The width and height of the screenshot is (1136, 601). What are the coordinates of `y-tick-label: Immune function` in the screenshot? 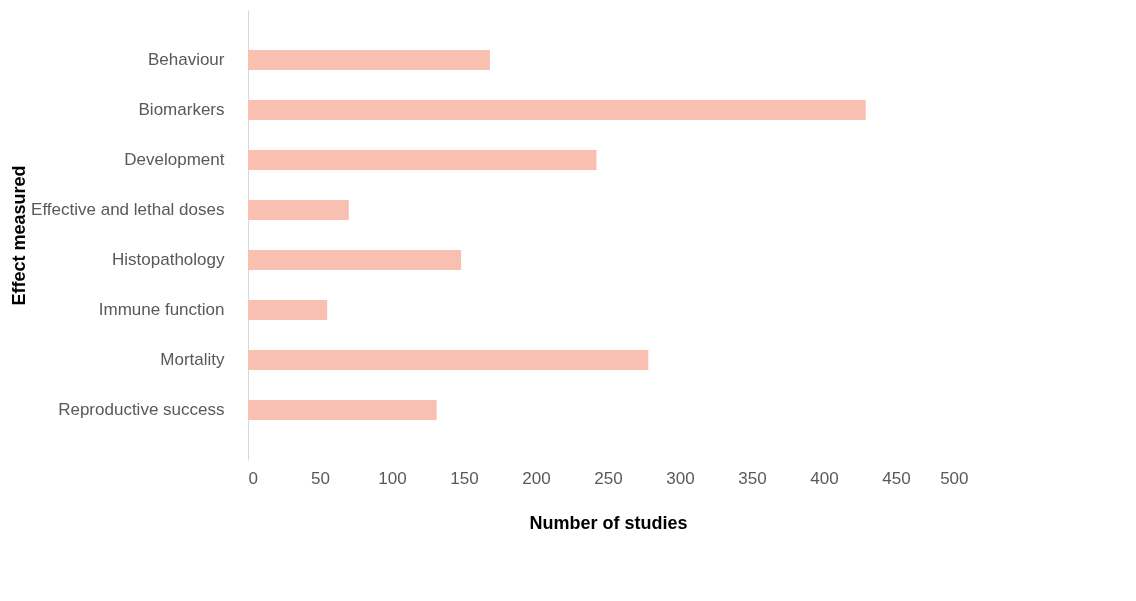 It's located at (161, 309).